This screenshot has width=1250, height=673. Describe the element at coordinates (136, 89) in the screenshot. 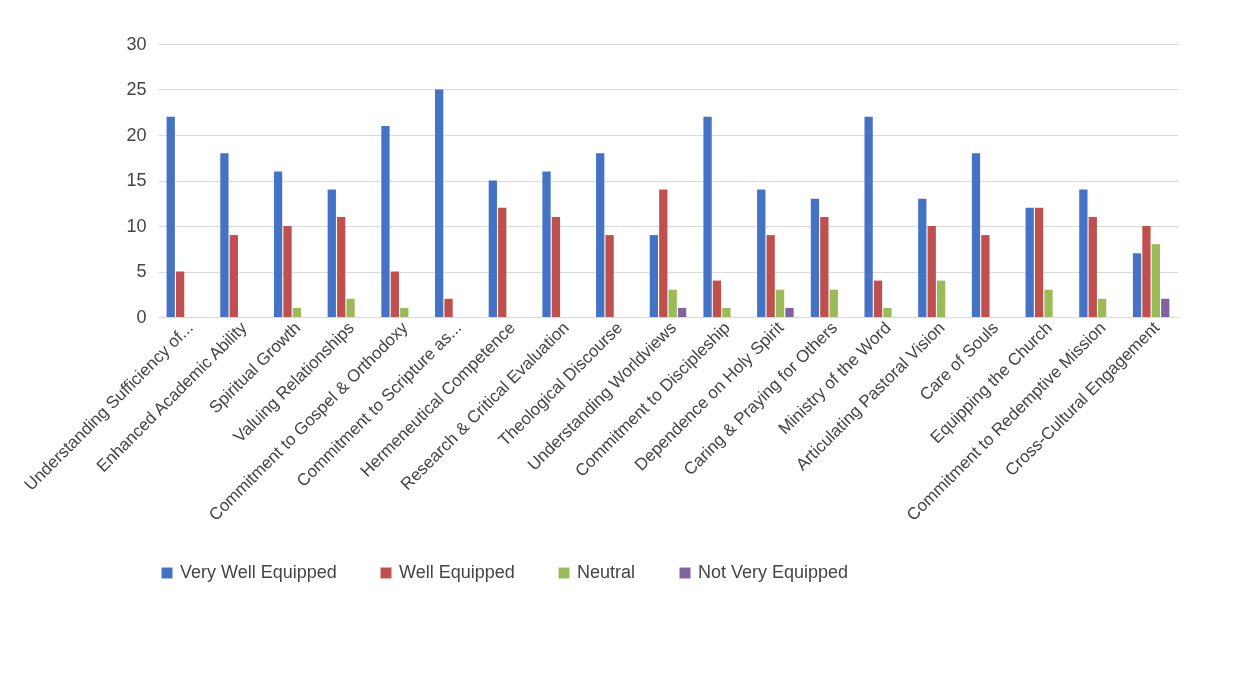

I see `y-tick-label: 25` at that location.